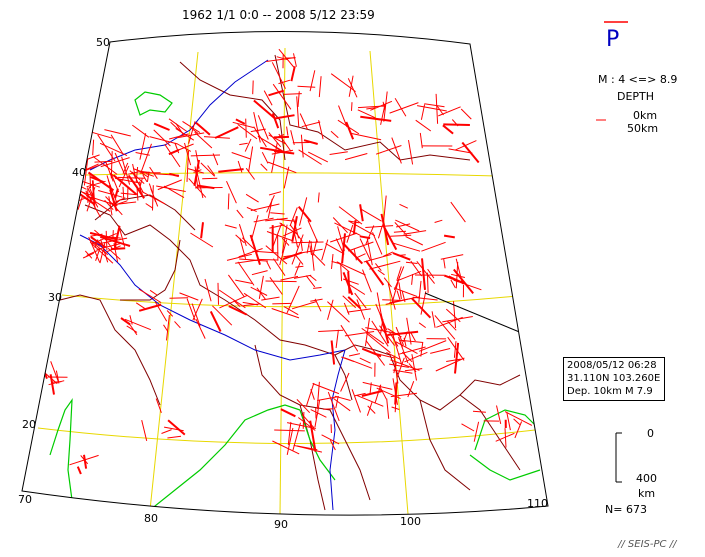 Image resolution: width=705 pixels, height=557 pixels. What do you see at coordinates (638, 79) in the screenshot?
I see `magnitude-range: M : 4 <=> 8.9` at bounding box center [638, 79].